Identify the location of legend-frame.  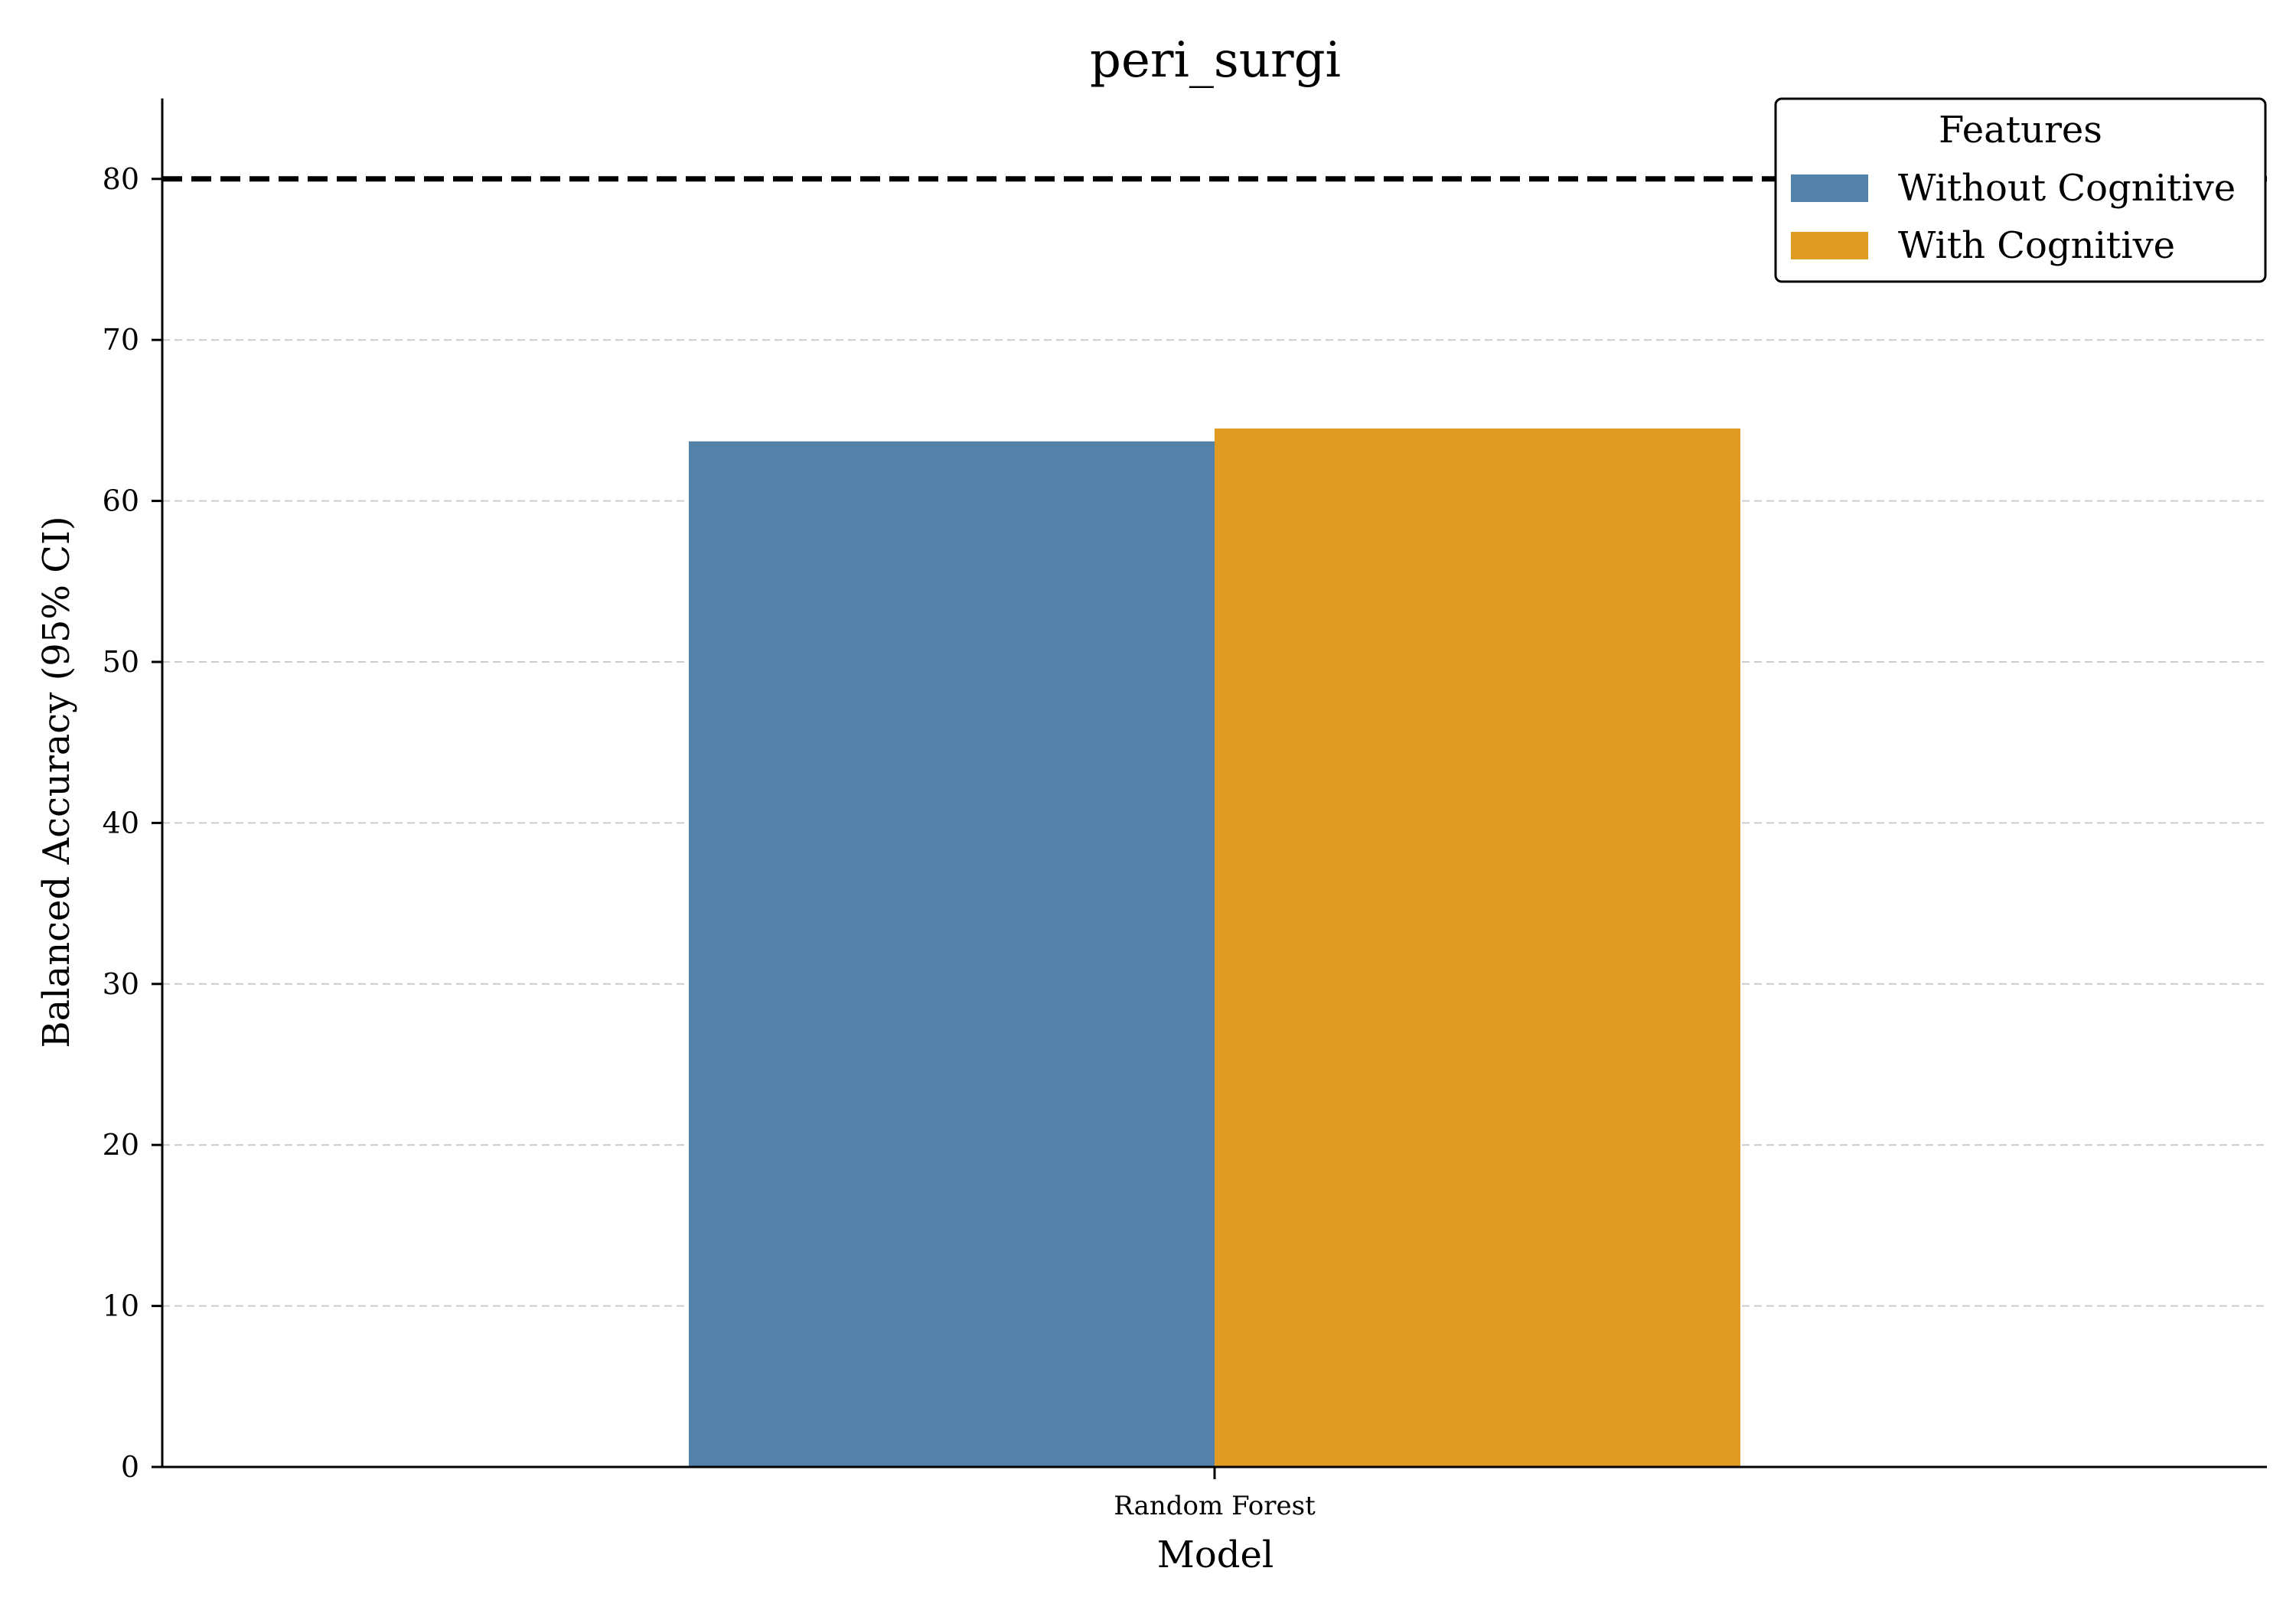
(2020, 190).